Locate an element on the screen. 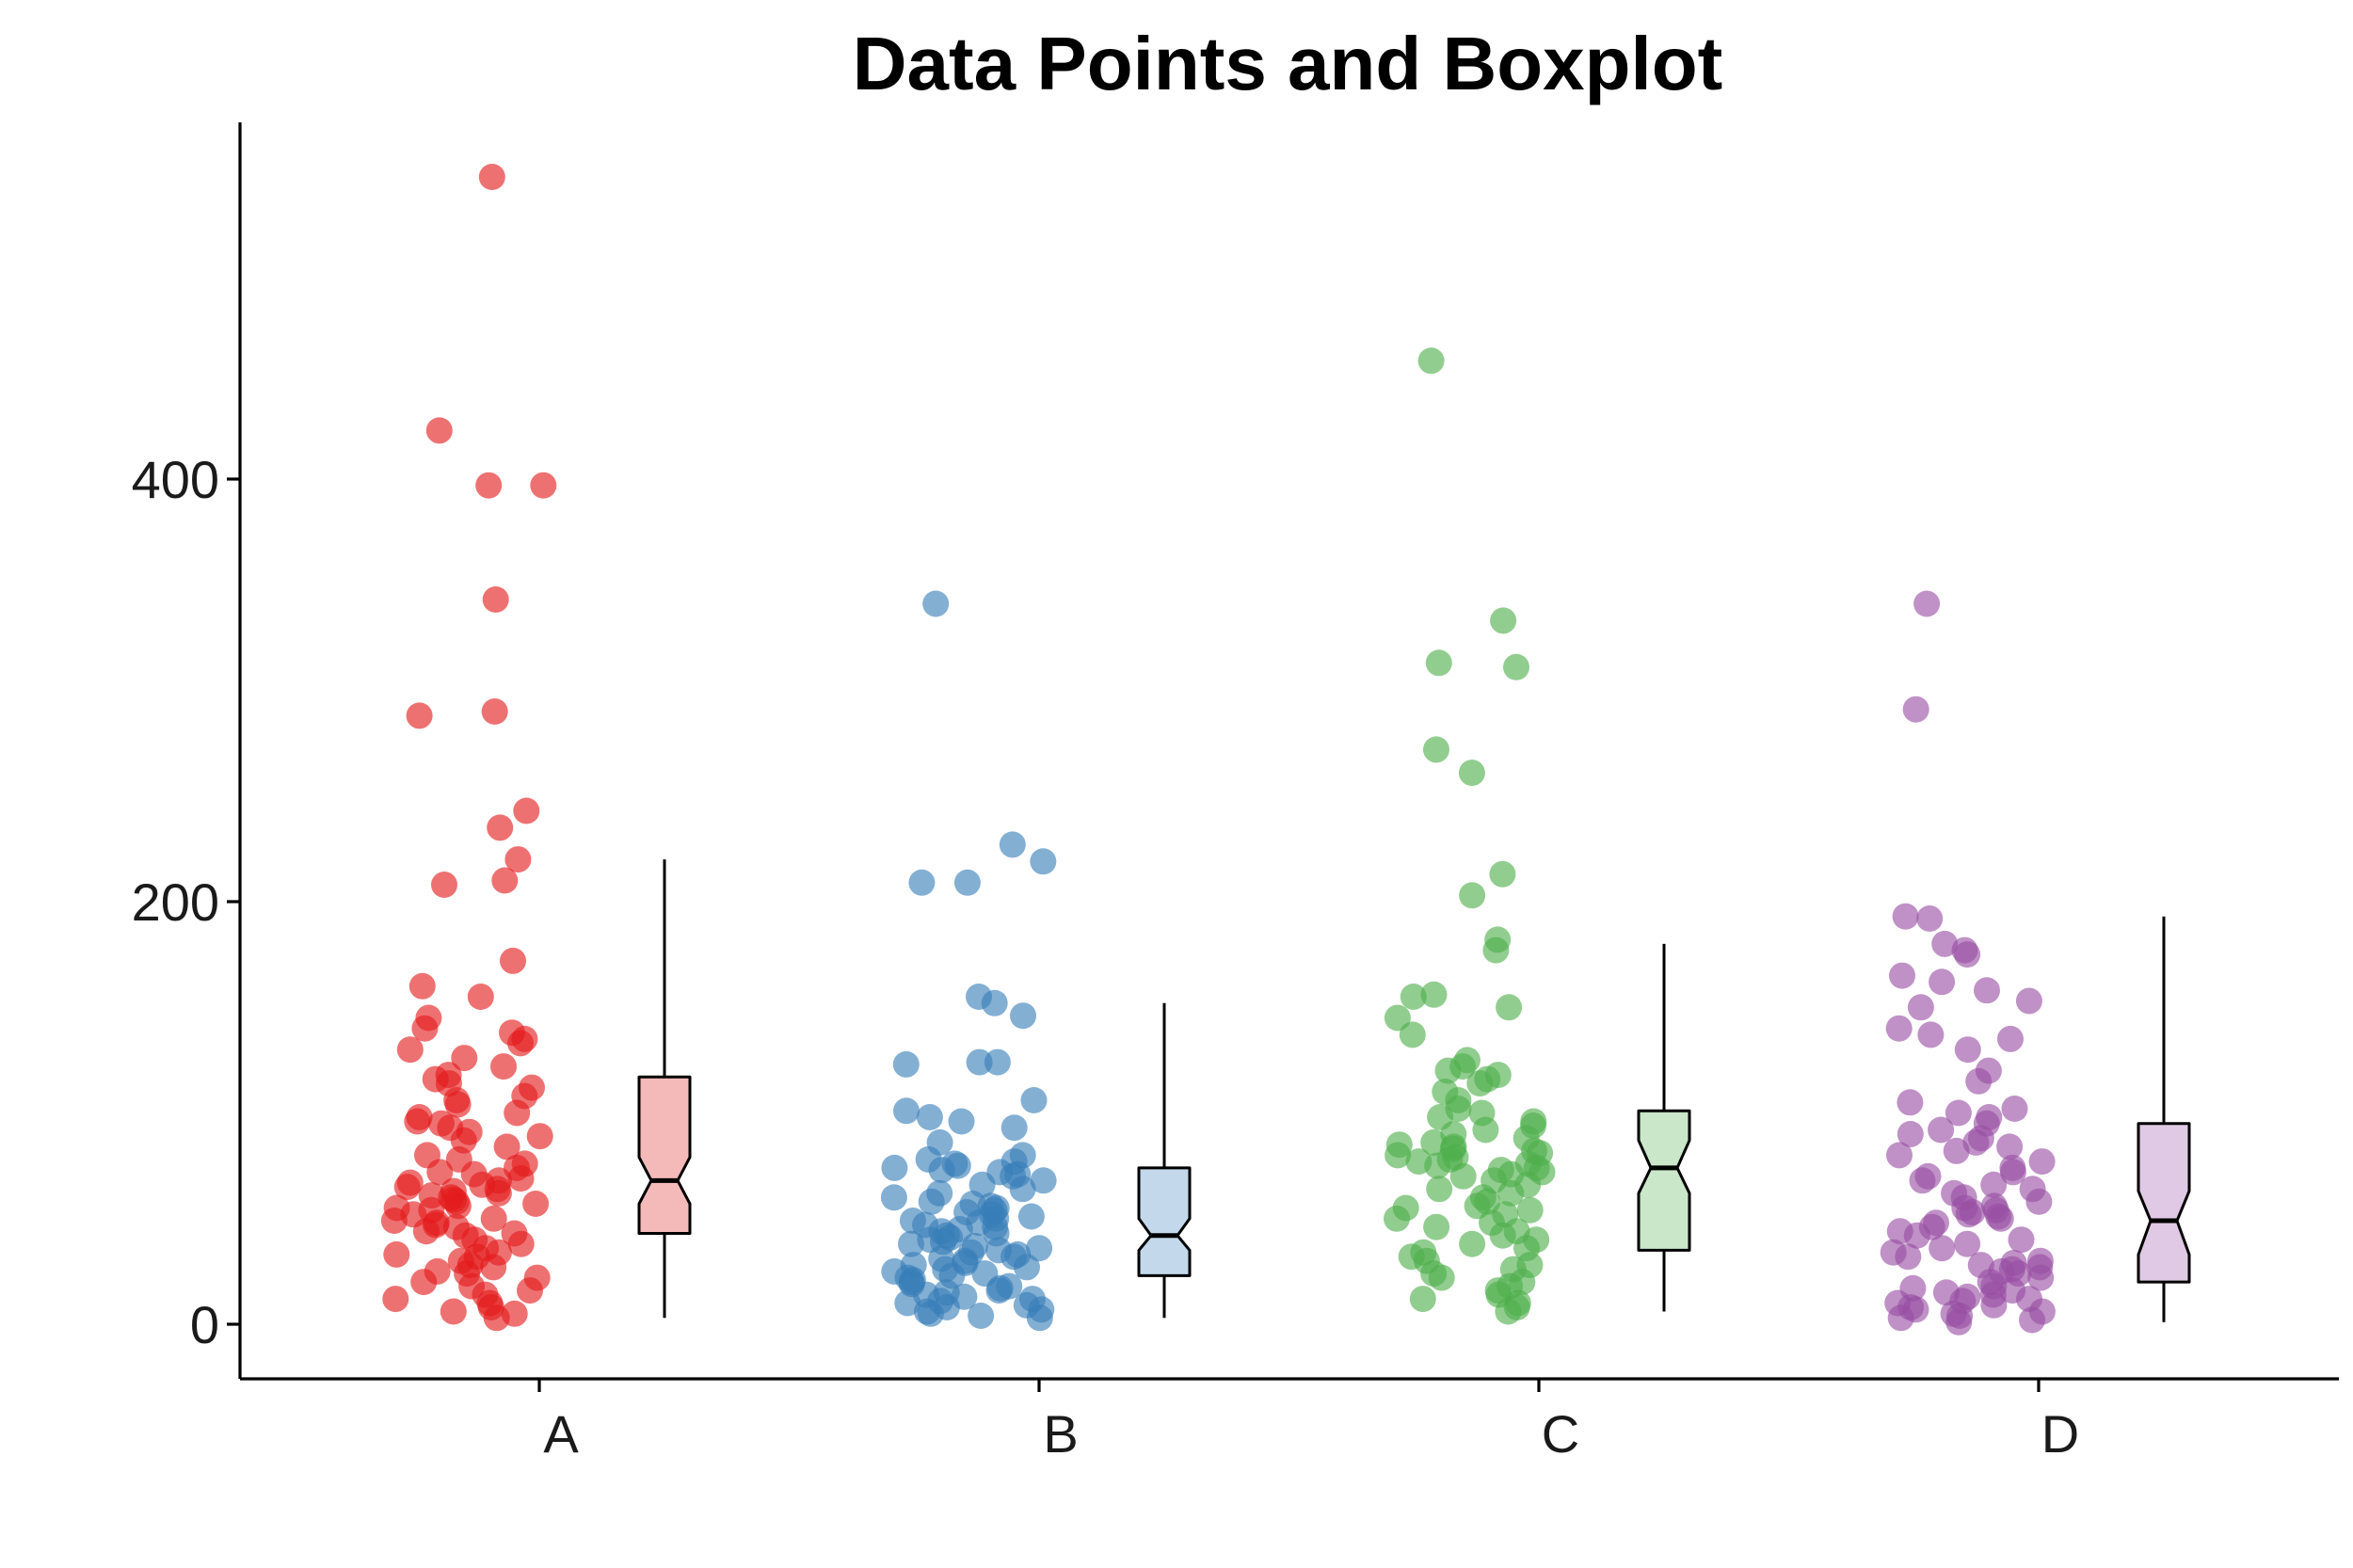  series-d is located at coordinates (2035, 963).